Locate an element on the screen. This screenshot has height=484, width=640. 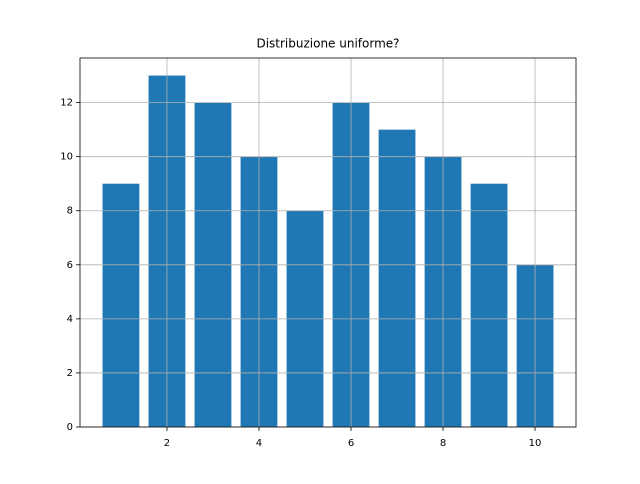
x-tick-label: 2 is located at coordinates (167, 443).